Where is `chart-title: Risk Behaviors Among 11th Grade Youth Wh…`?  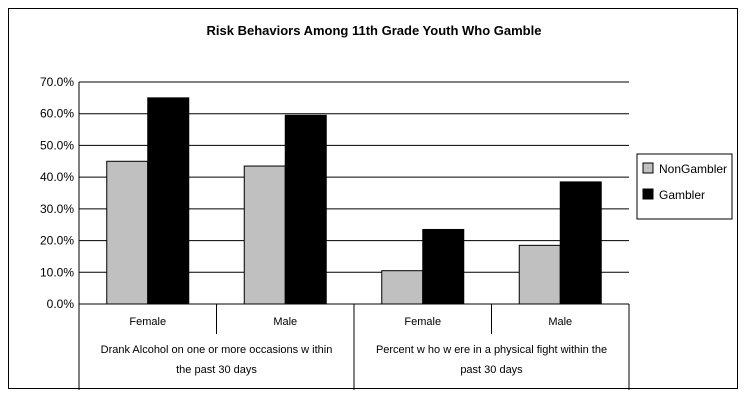 chart-title: Risk Behaviors Among 11th Grade Youth Wh… is located at coordinates (374, 30).